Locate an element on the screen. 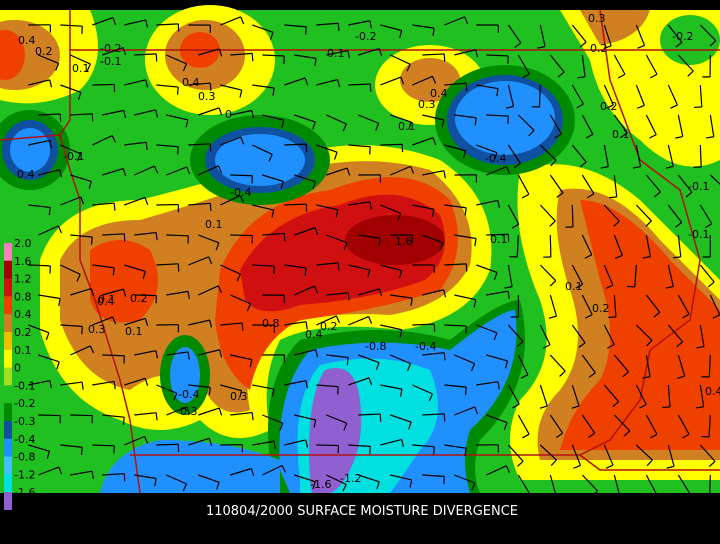 The width and height of the screenshot is (720, 544). legend-label: -0.4 is located at coordinates (24, 439).